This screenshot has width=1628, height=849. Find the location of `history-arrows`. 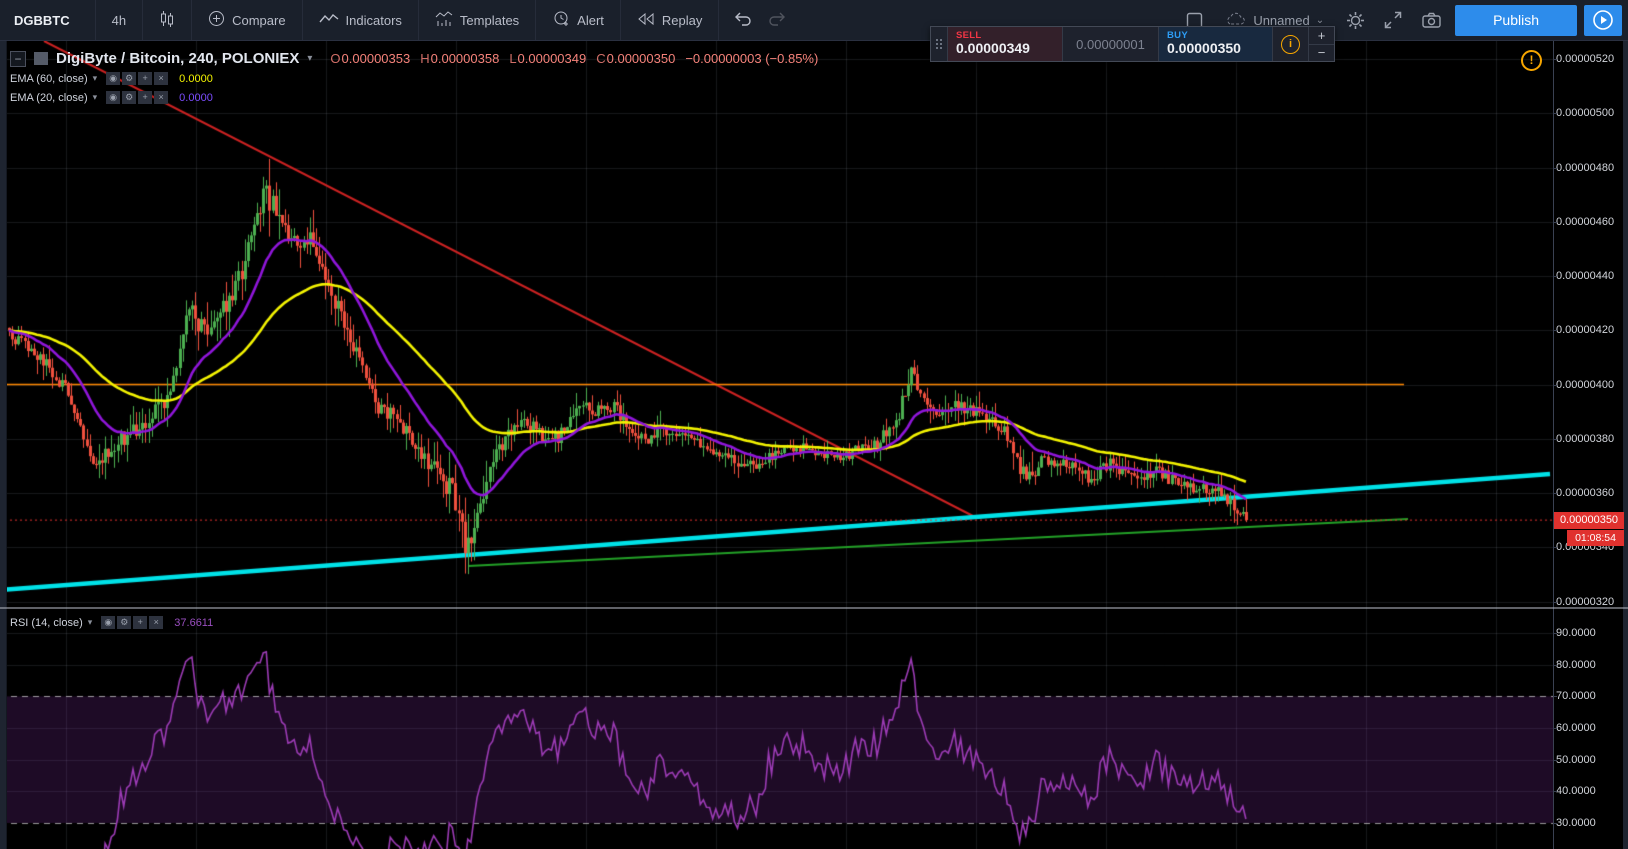

history-arrows is located at coordinates (760, 20).